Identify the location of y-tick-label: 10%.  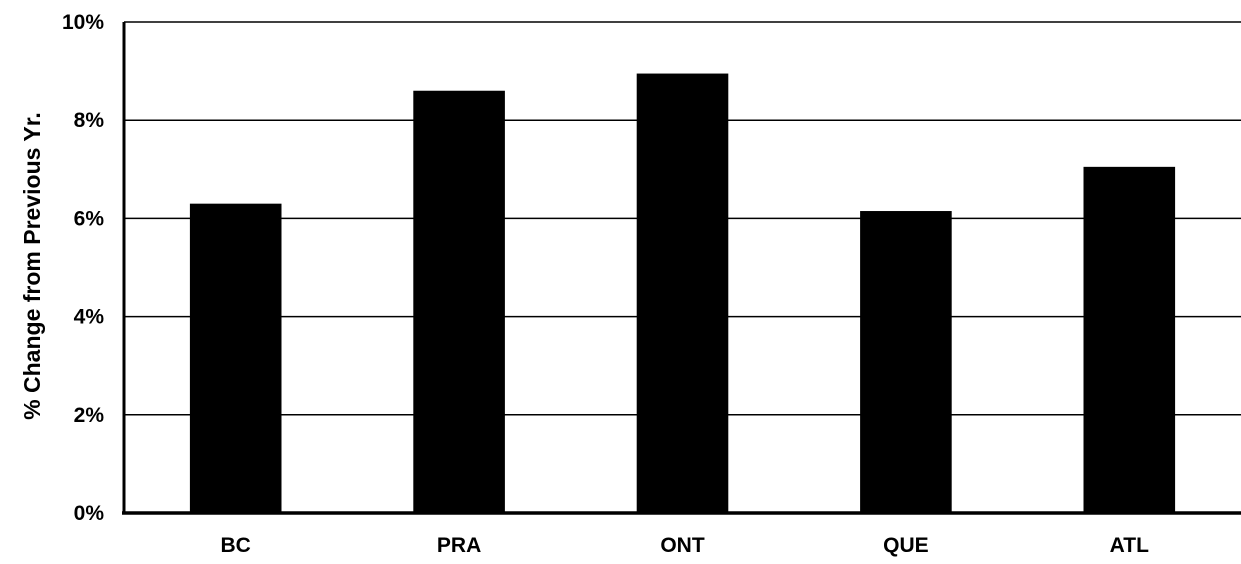
(83, 22).